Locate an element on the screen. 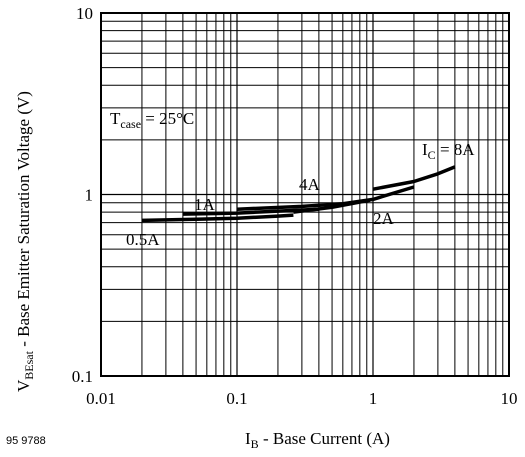 This screenshot has width=525, height=457. condition-rest: = 25°C is located at coordinates (167, 118).